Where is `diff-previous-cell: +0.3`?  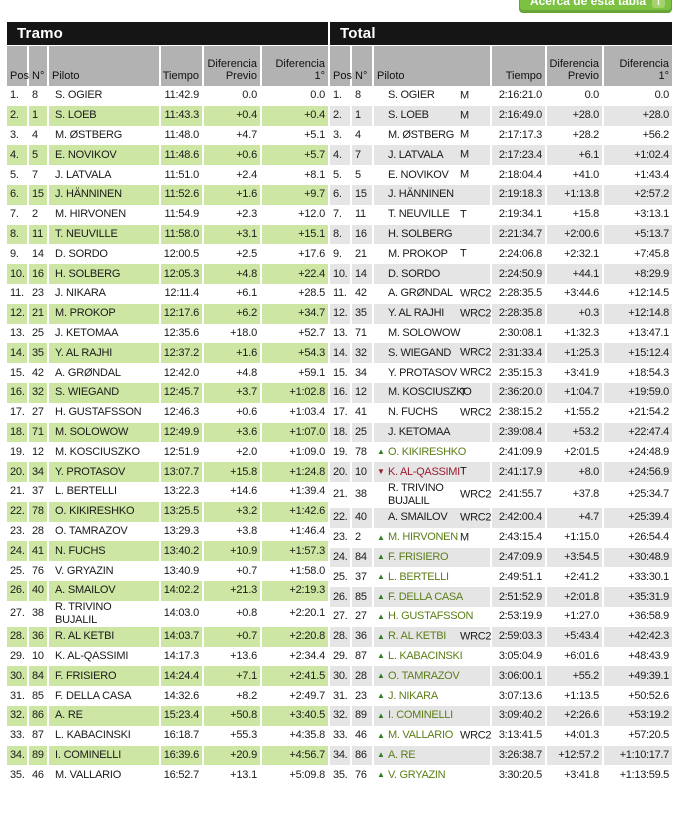 diff-previous-cell: +0.3 is located at coordinates (575, 313).